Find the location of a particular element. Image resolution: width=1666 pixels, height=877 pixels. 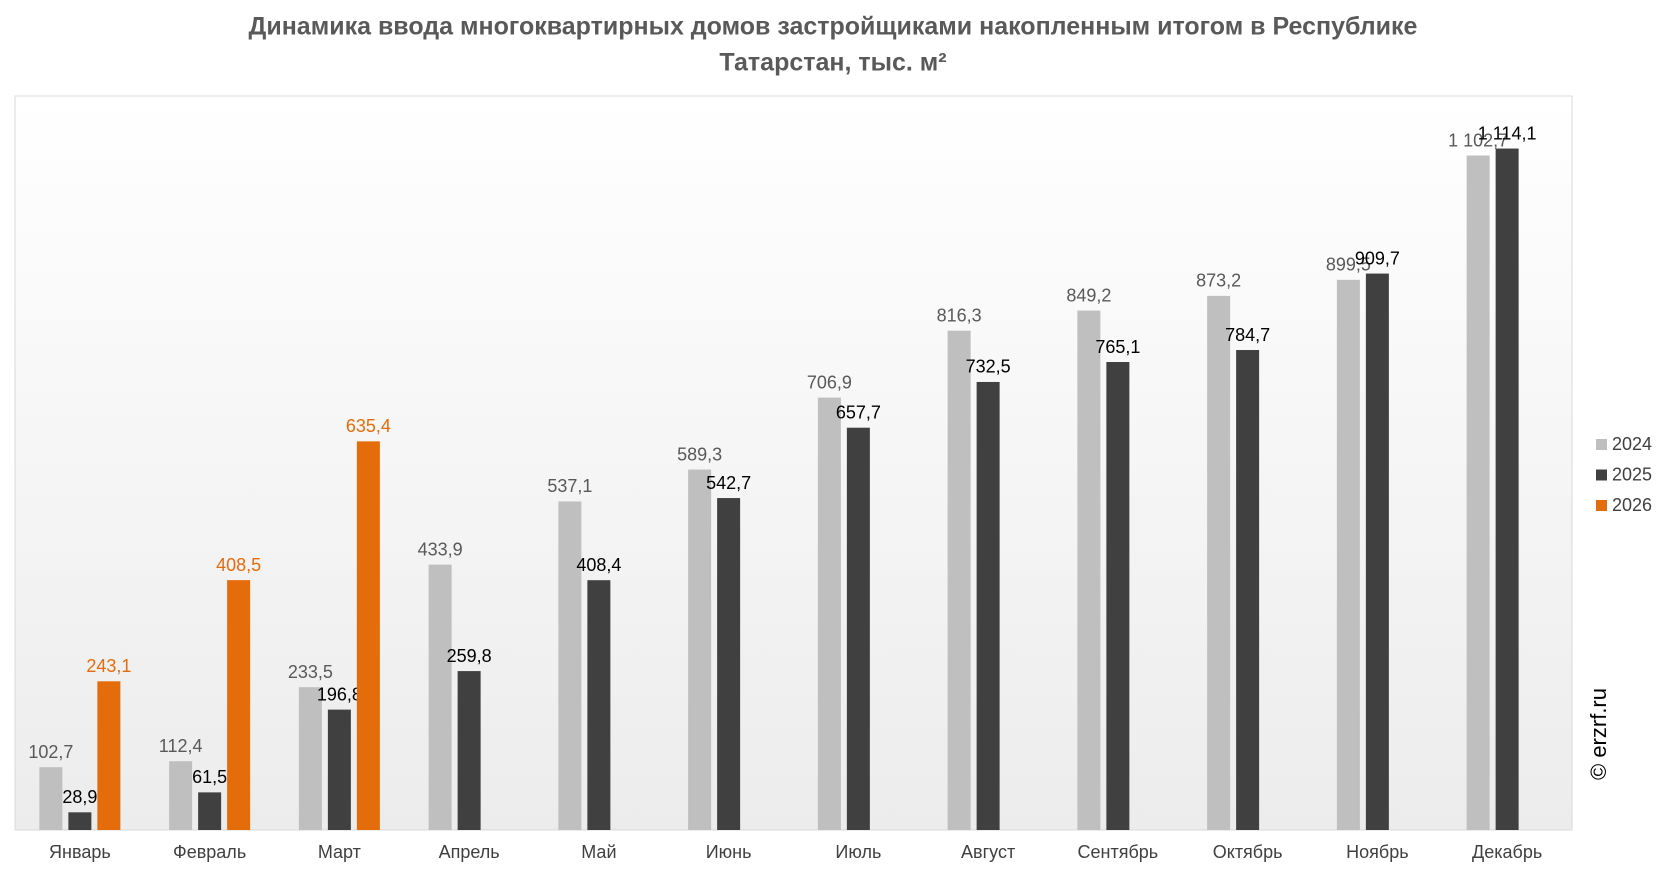

x-tick-label: Июль is located at coordinates (858, 852).